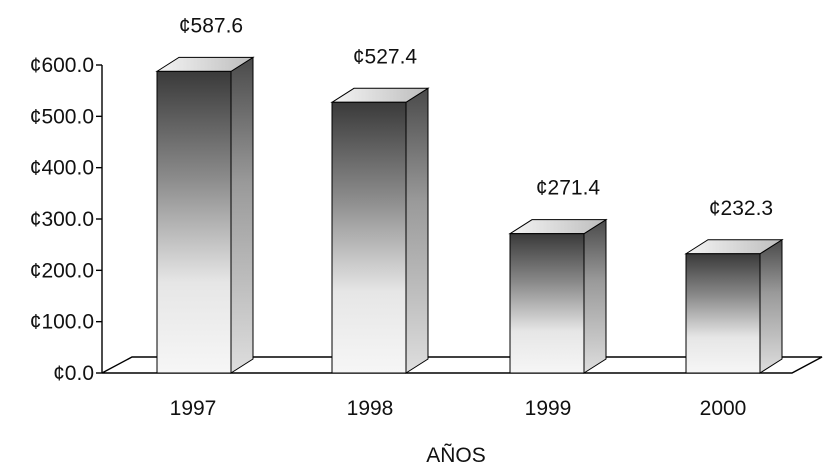 Image resolution: width=825 pixels, height=468 pixels. Describe the element at coordinates (62, 322) in the screenshot. I see `y-tick-label: ¢100.0` at that location.